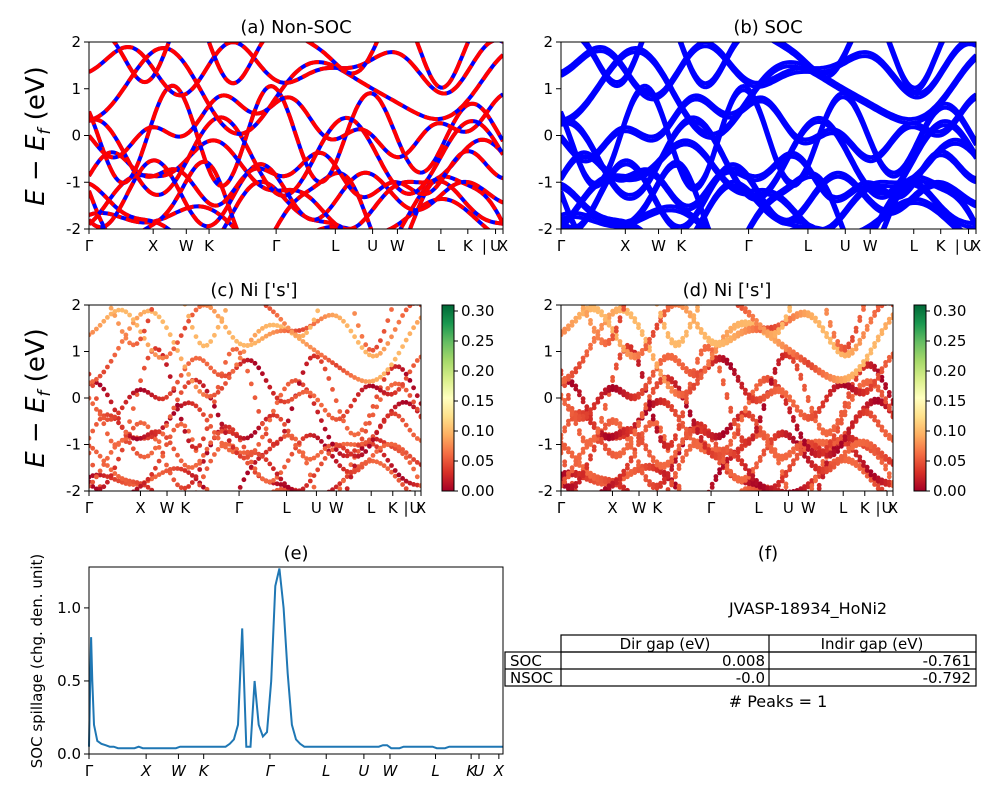 The height and width of the screenshot is (800, 1000). I want to click on xtick-label: K, so click(941, 246).